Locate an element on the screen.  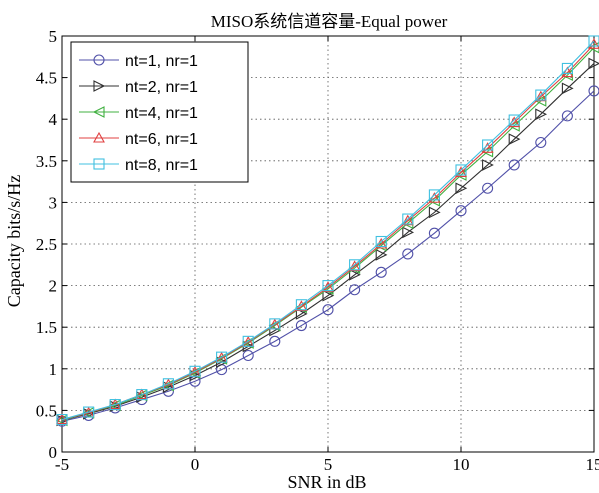
legend-label: nt=6, nr=1 is located at coordinates (161, 139).